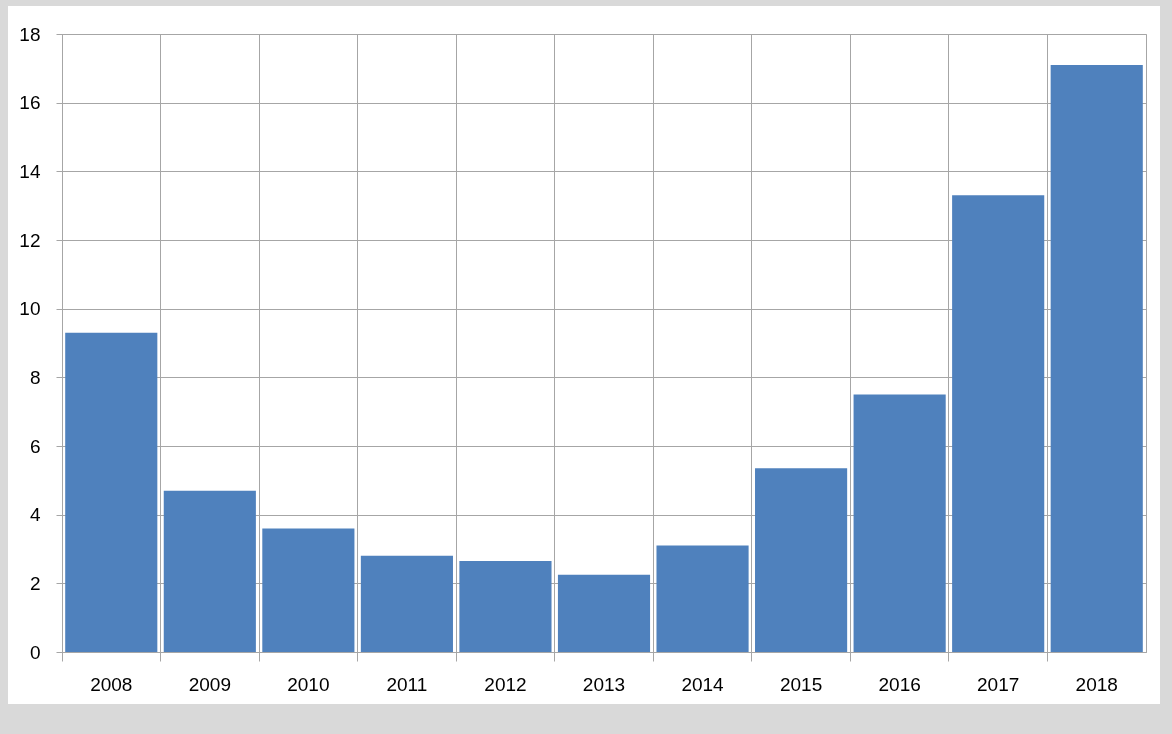 The width and height of the screenshot is (1172, 734). I want to click on x-tick-label: 2015, so click(801, 684).